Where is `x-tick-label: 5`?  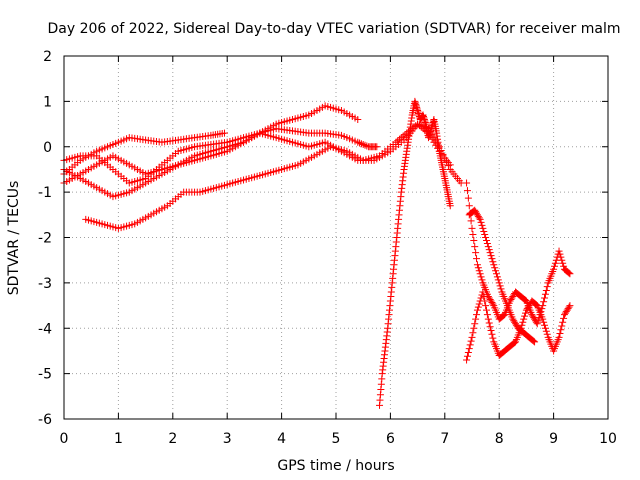 x-tick-label: 5 is located at coordinates (336, 439).